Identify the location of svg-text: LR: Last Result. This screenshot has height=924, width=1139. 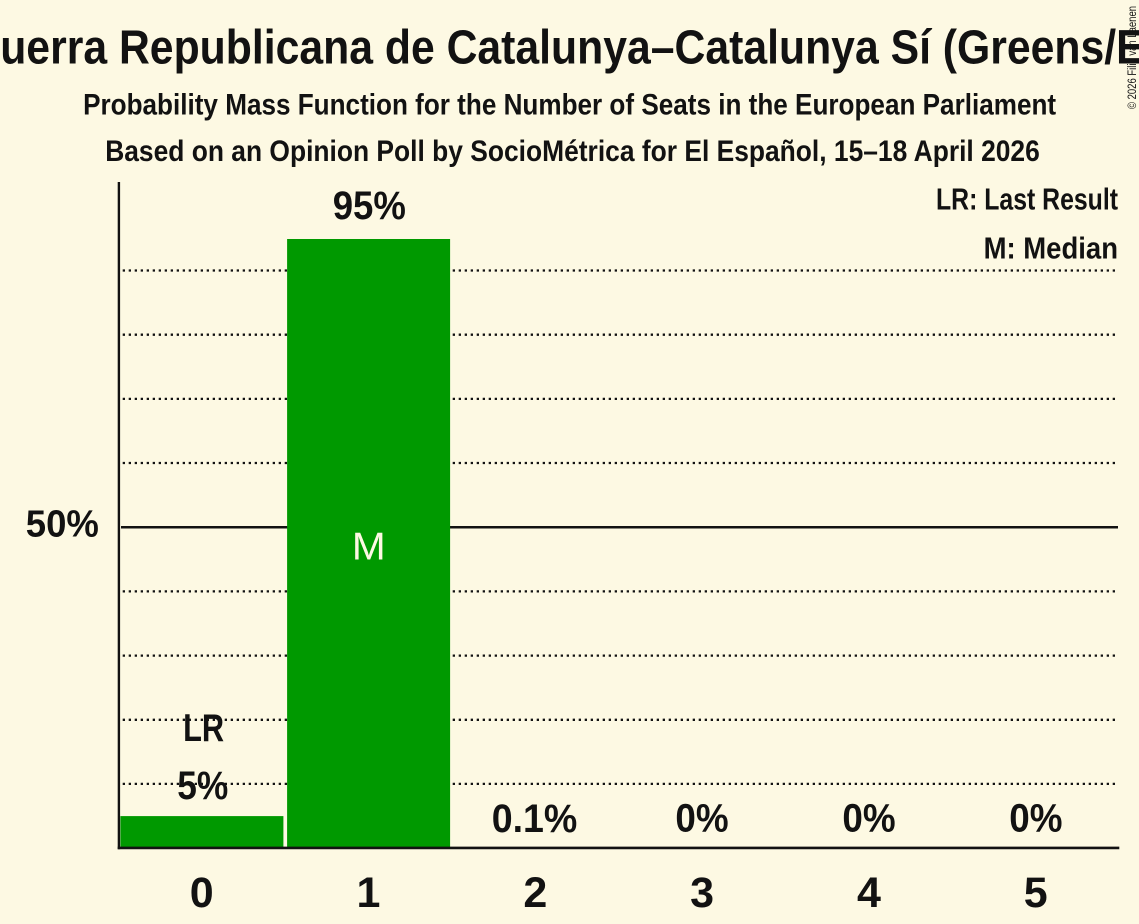
(1027, 199).